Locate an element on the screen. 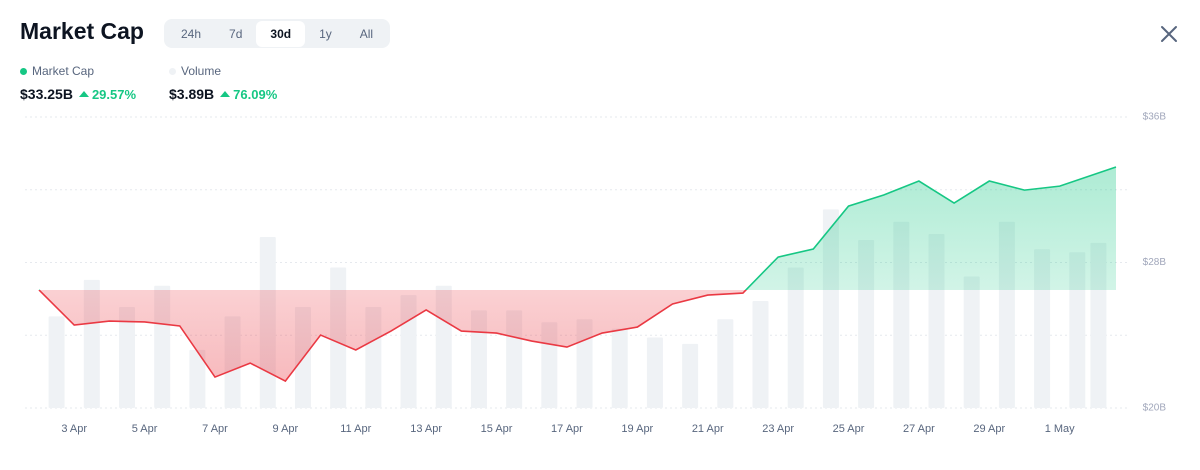  area-down is located at coordinates (392, 335).